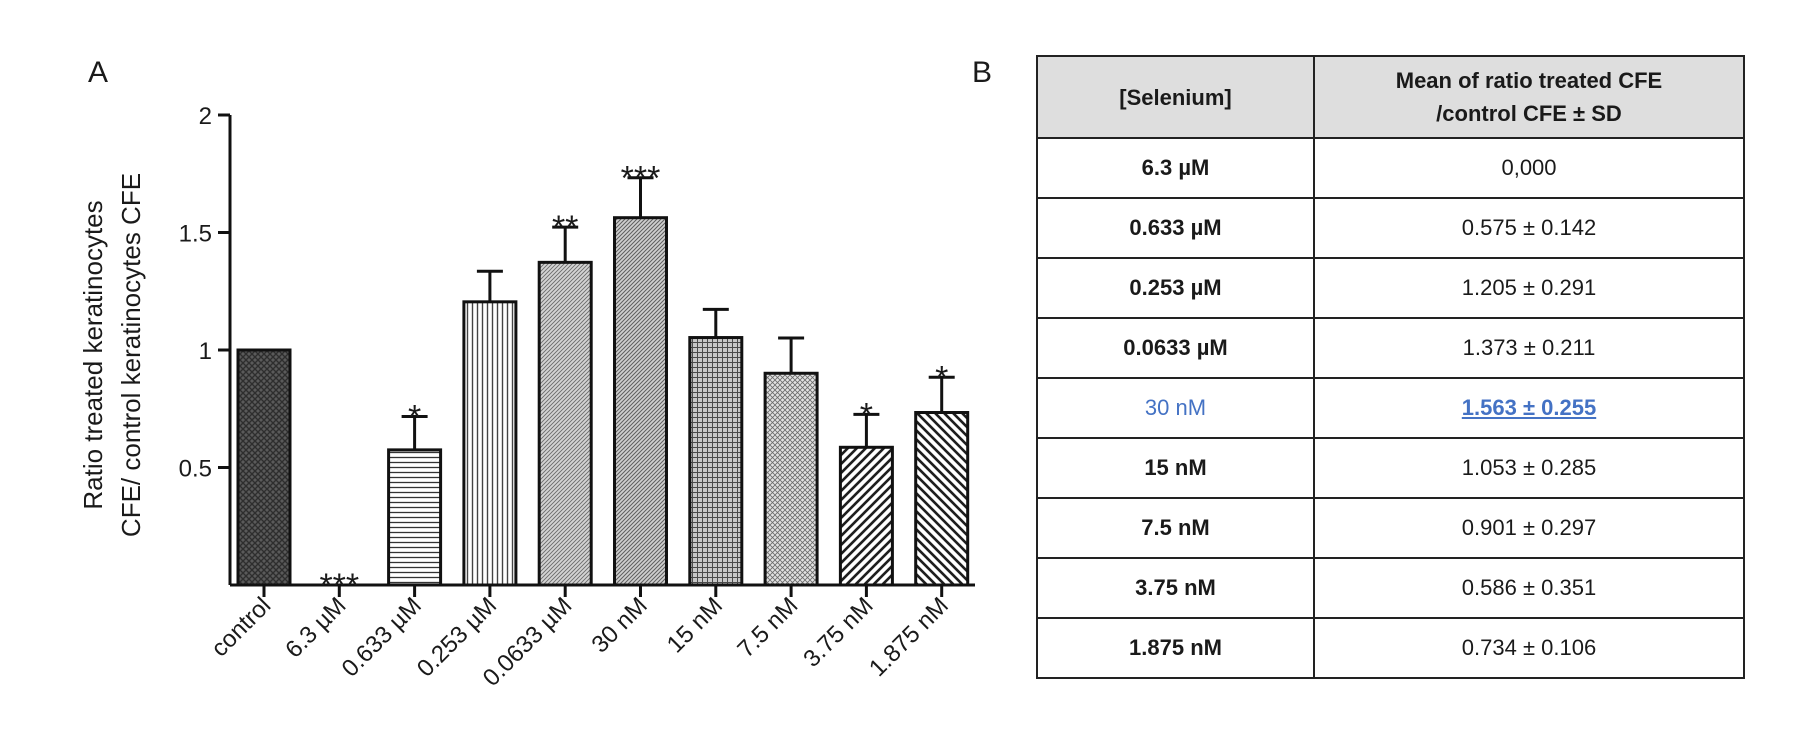 Image resolution: width=1800 pixels, height=752 pixels. What do you see at coordinates (641, 179) in the screenshot?
I see `significance-marker: ***` at bounding box center [641, 179].